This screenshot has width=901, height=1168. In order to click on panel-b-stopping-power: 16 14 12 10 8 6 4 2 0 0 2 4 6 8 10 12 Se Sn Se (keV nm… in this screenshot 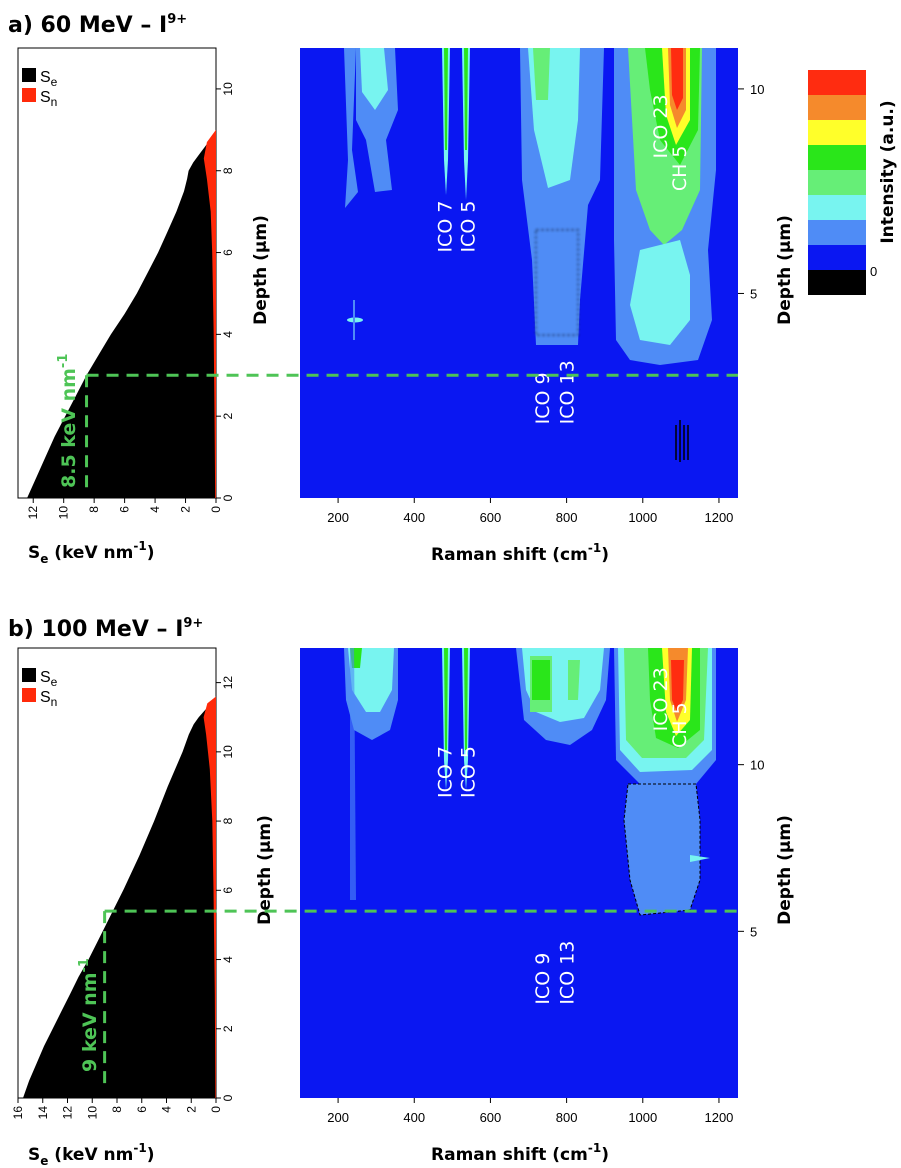, I will do `click(143, 907)`.